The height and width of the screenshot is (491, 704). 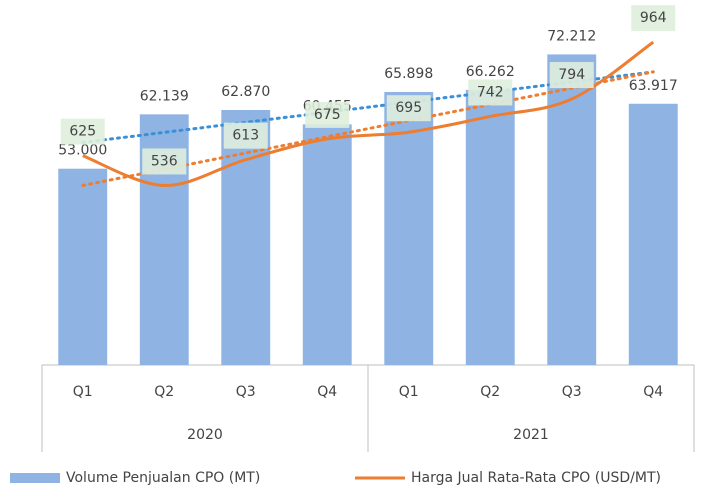 I want to click on legend-swatch, so click(x=35, y=478).